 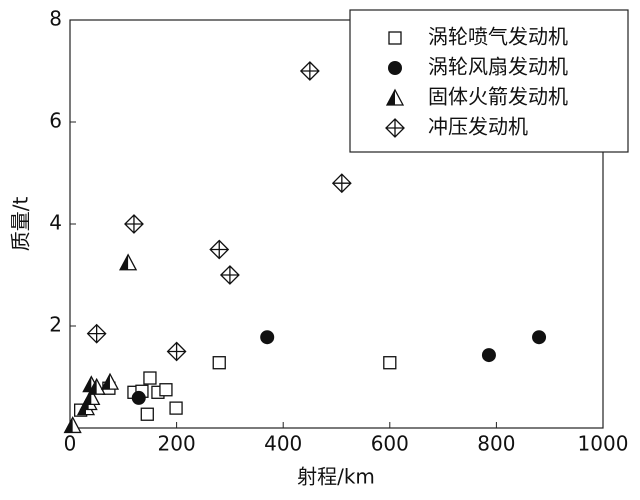 I want to click on legend-label: 涡轮喷气发动机, so click(x=498, y=37).